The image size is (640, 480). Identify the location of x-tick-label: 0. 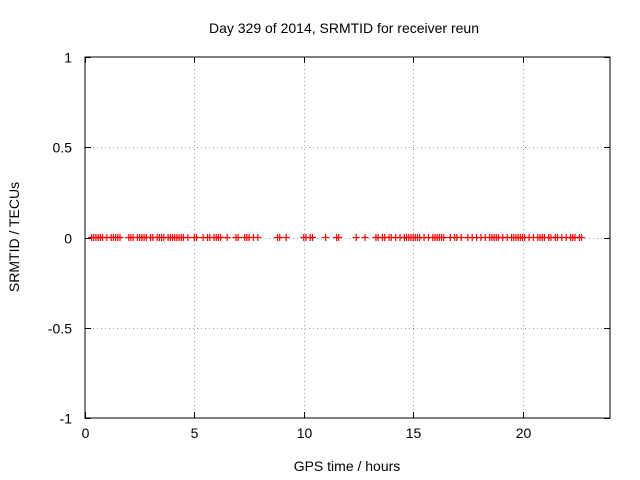
(86, 433).